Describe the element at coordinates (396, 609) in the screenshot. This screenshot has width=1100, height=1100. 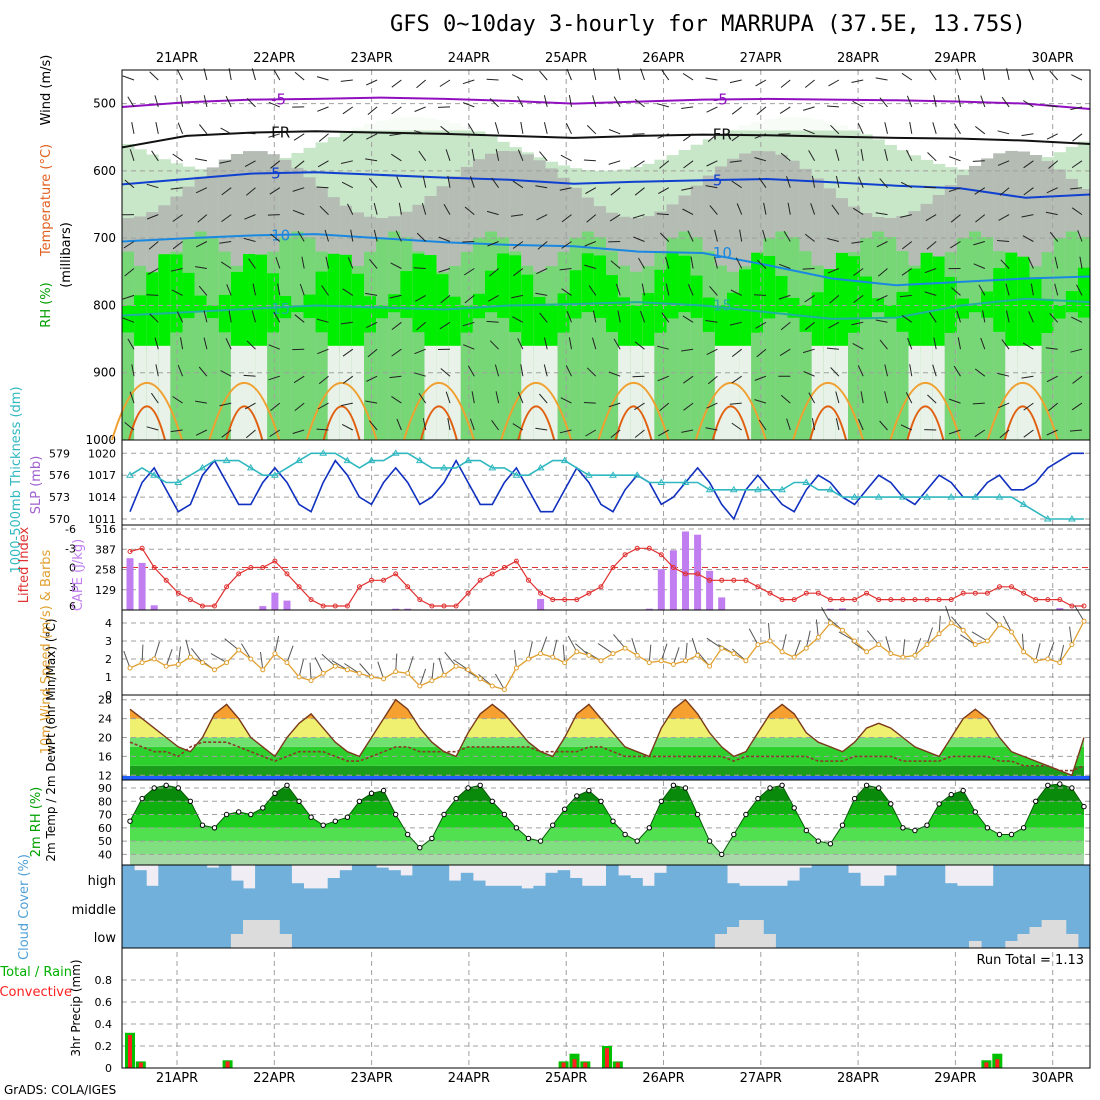
I see `cape-bar` at that location.